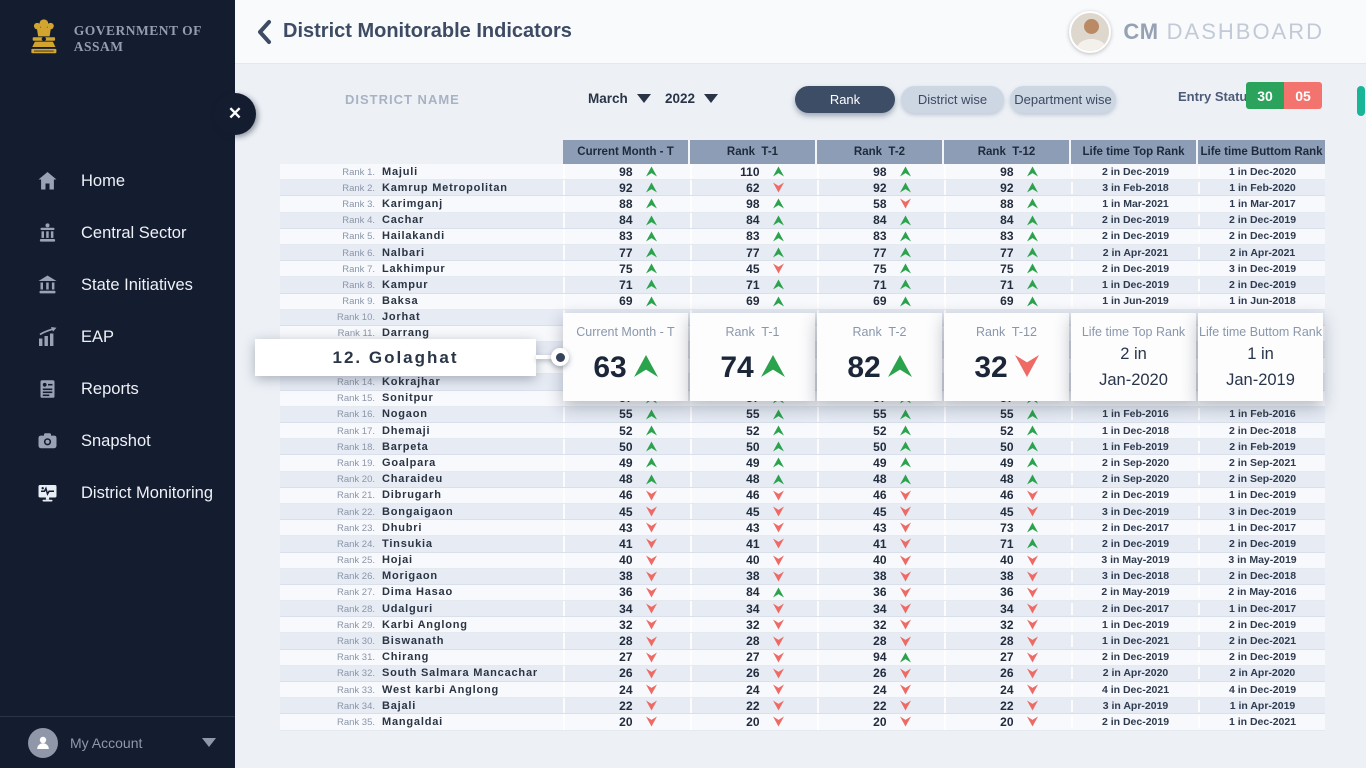  What do you see at coordinates (626, 690) in the screenshot?
I see `rank-value-cell: 24` at bounding box center [626, 690].